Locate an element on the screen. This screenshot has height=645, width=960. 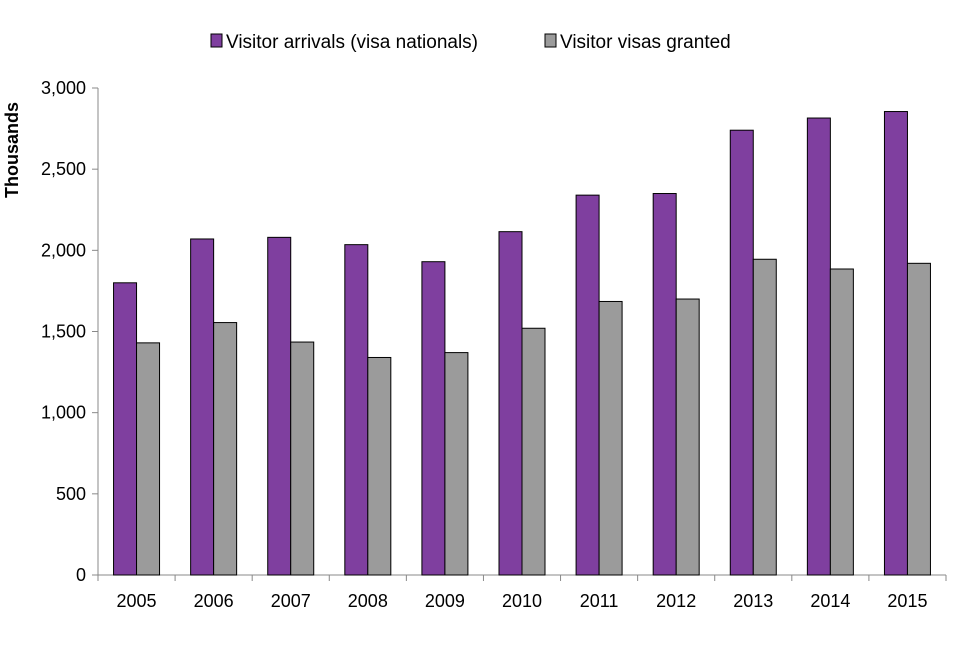
legend-label-visas-granted: Visitor visas granted is located at coordinates (645, 42).